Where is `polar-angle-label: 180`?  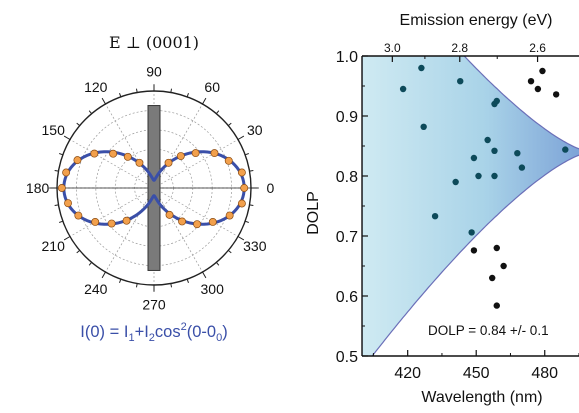 polar-angle-label: 180 is located at coordinates (38, 188).